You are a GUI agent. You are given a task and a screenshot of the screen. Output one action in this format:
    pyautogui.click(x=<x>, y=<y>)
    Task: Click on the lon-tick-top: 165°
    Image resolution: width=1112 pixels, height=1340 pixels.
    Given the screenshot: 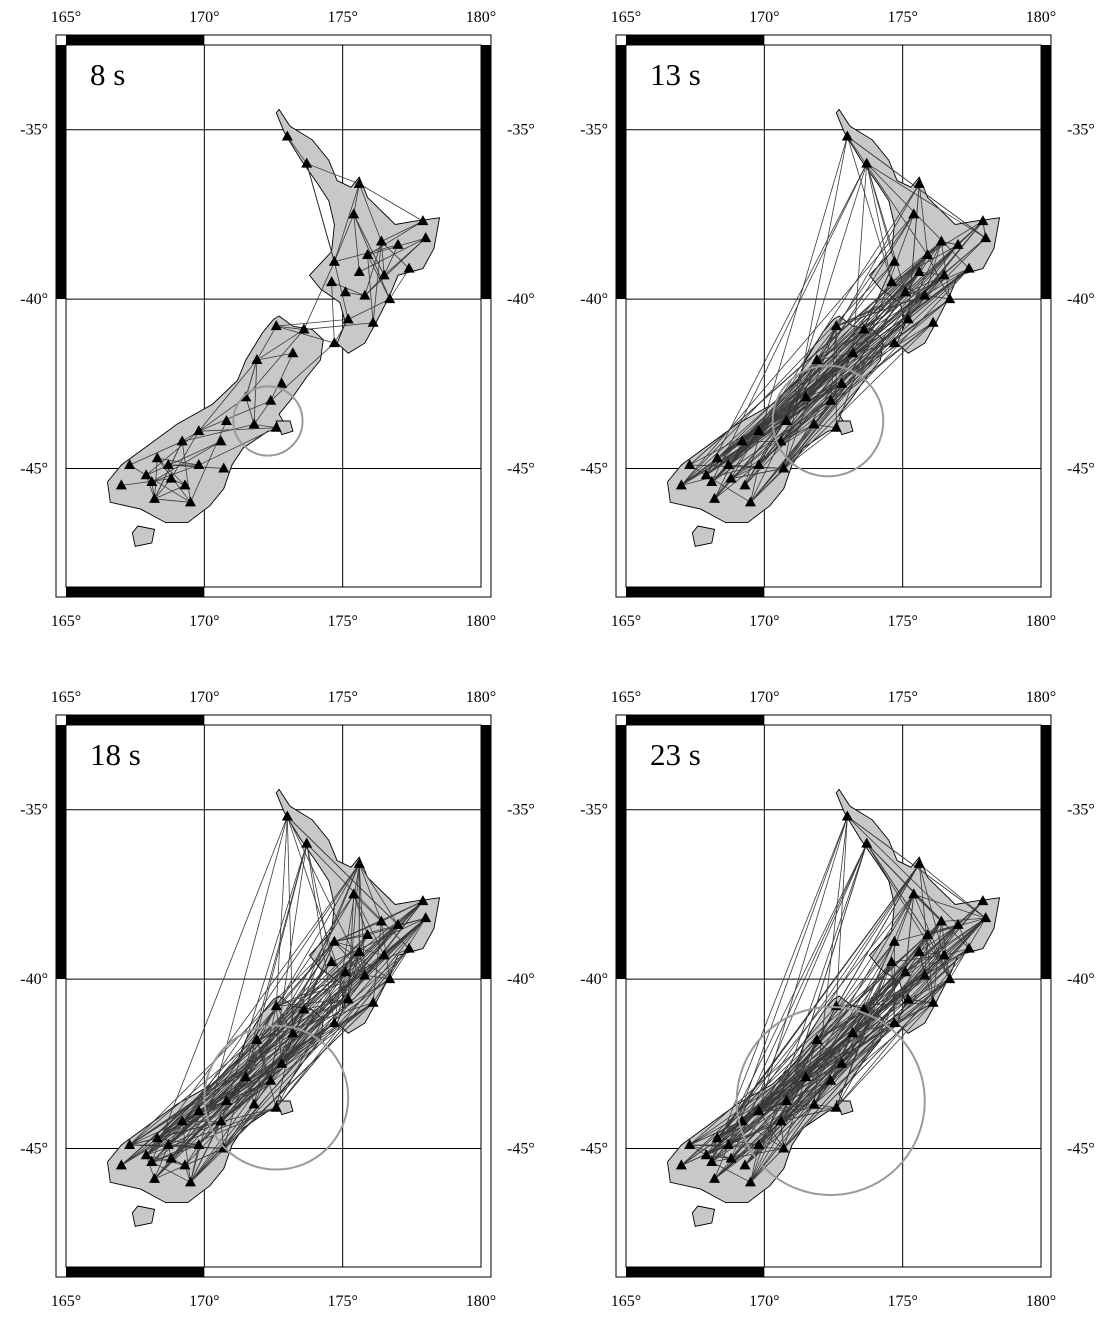 What is the action you would take?
    pyautogui.click(x=626, y=17)
    